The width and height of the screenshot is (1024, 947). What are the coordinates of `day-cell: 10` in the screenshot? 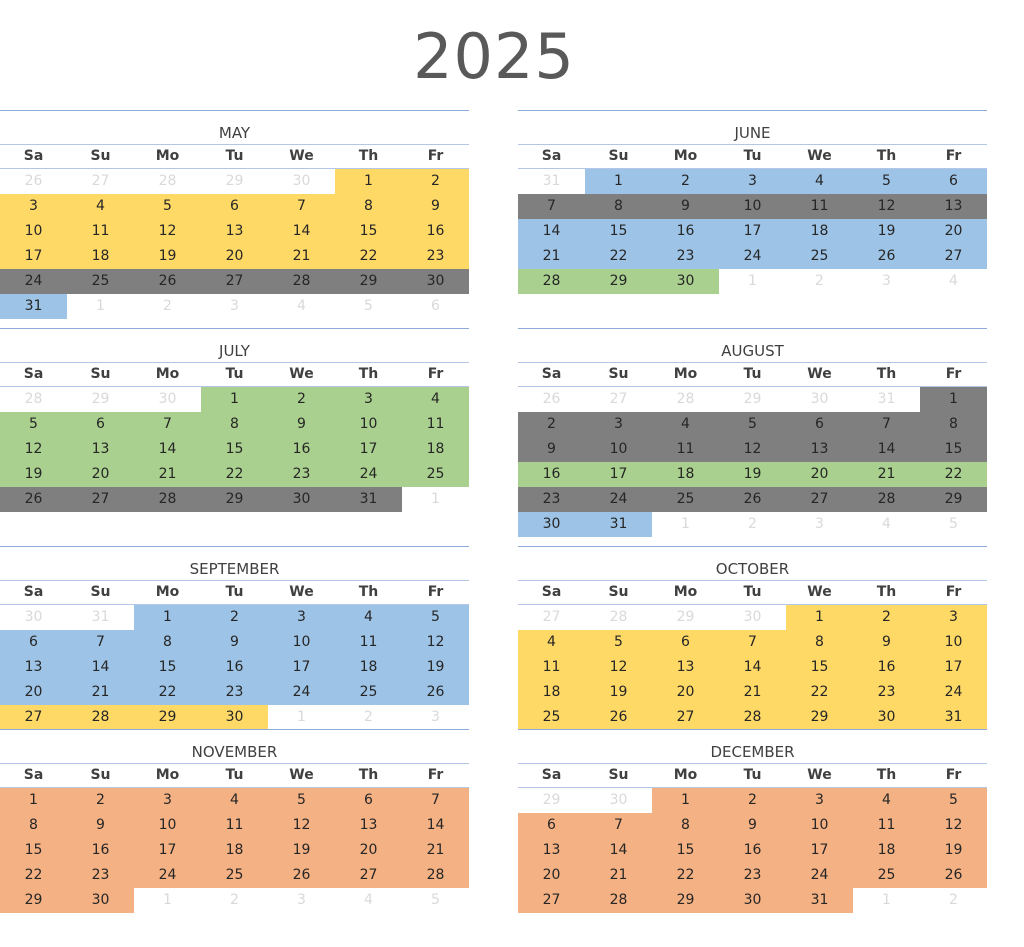 It's located at (368, 424).